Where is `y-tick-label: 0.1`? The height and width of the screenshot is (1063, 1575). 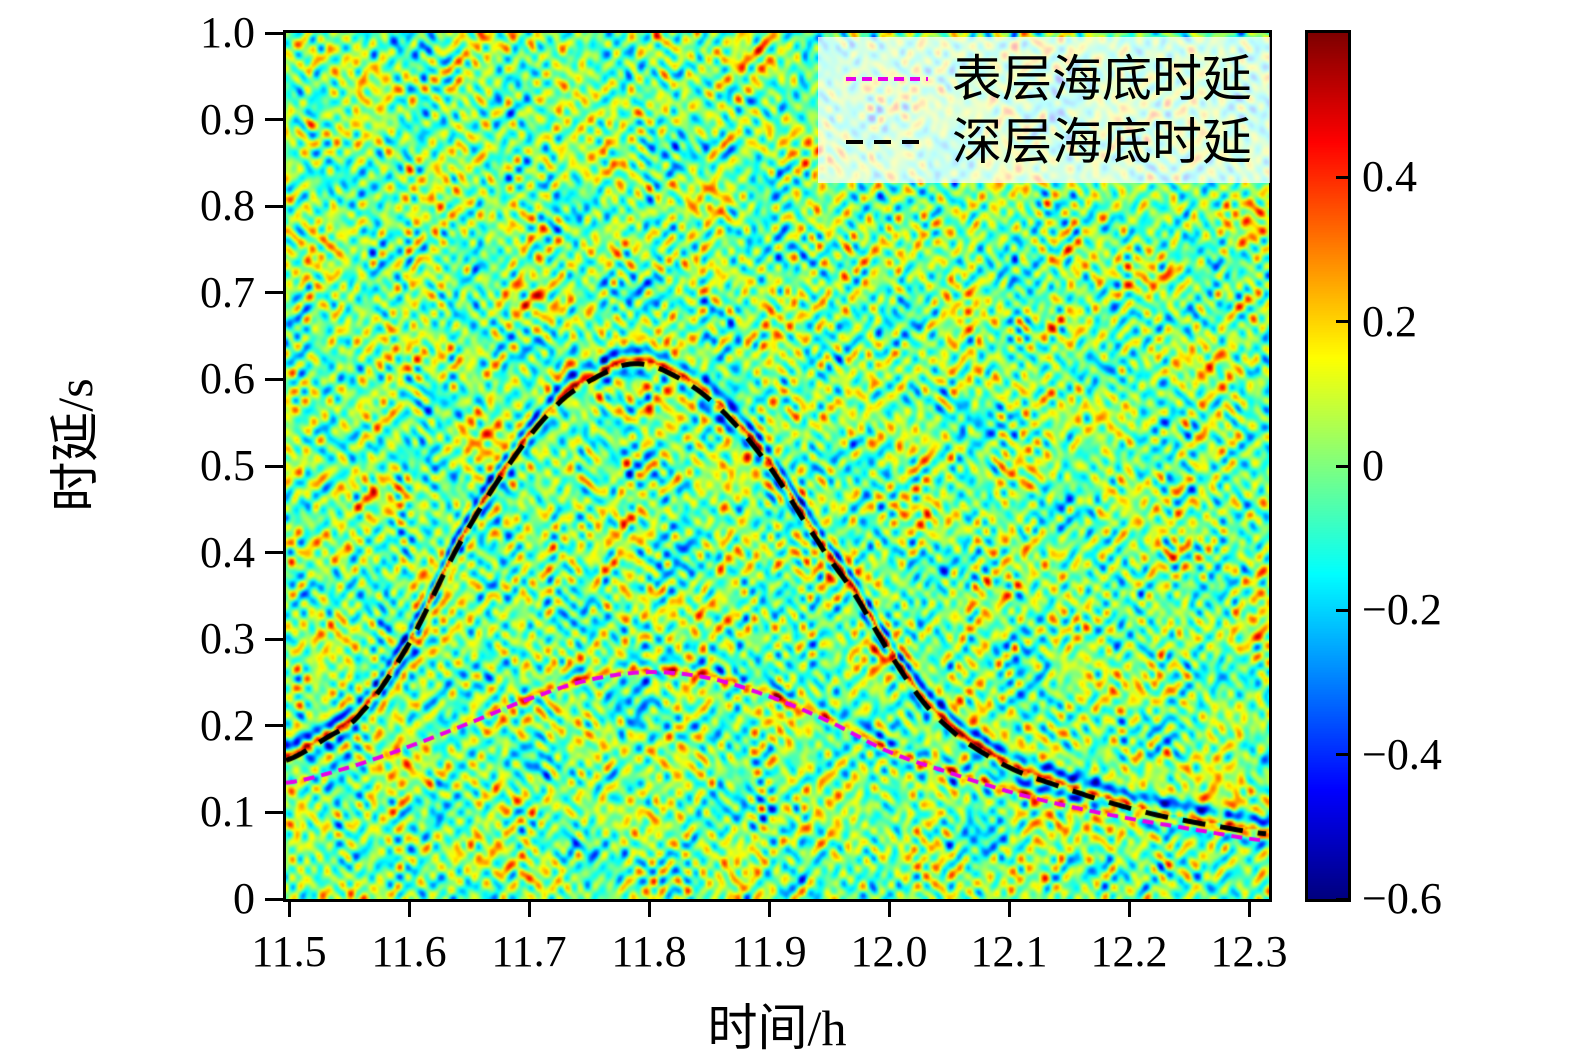 y-tick-label: 0.1 is located at coordinates (227, 812).